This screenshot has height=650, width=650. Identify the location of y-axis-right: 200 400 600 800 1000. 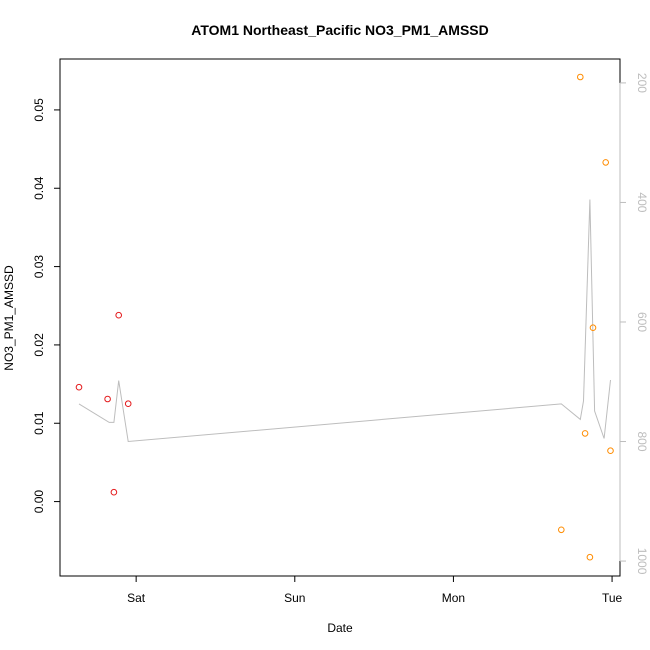
(634, 324).